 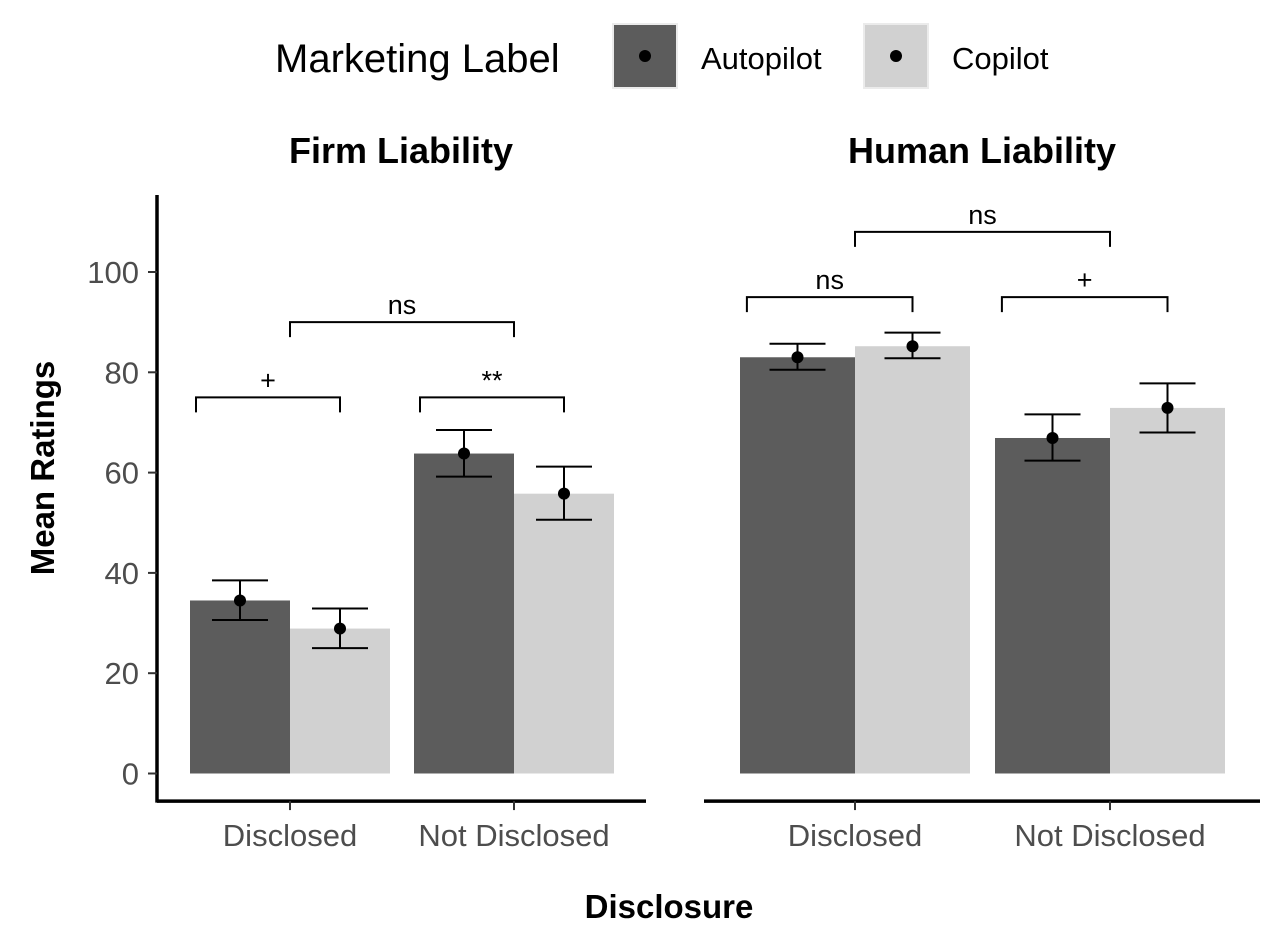 I want to click on y-tick-label: 40, so click(x=122, y=573).